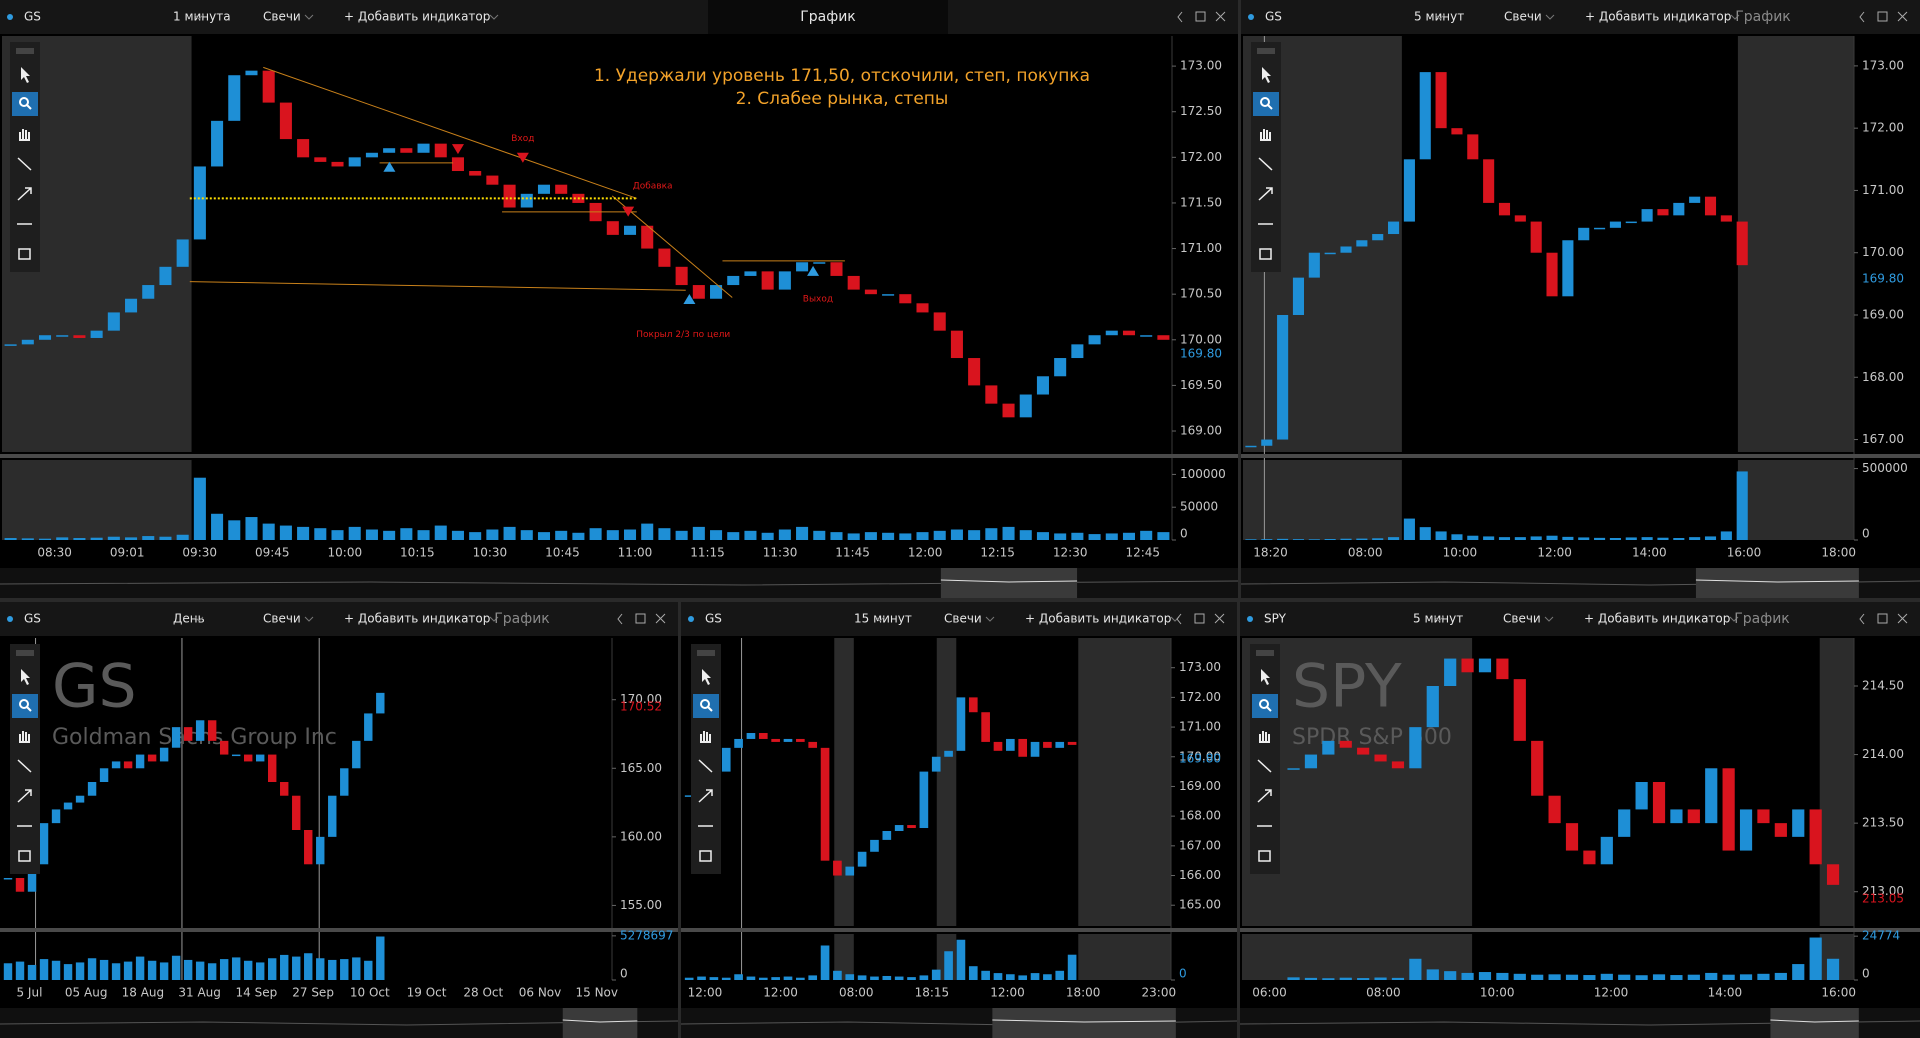  What do you see at coordinates (1383, 993) in the screenshot?
I see `time-tick-label: 08:00` at bounding box center [1383, 993].